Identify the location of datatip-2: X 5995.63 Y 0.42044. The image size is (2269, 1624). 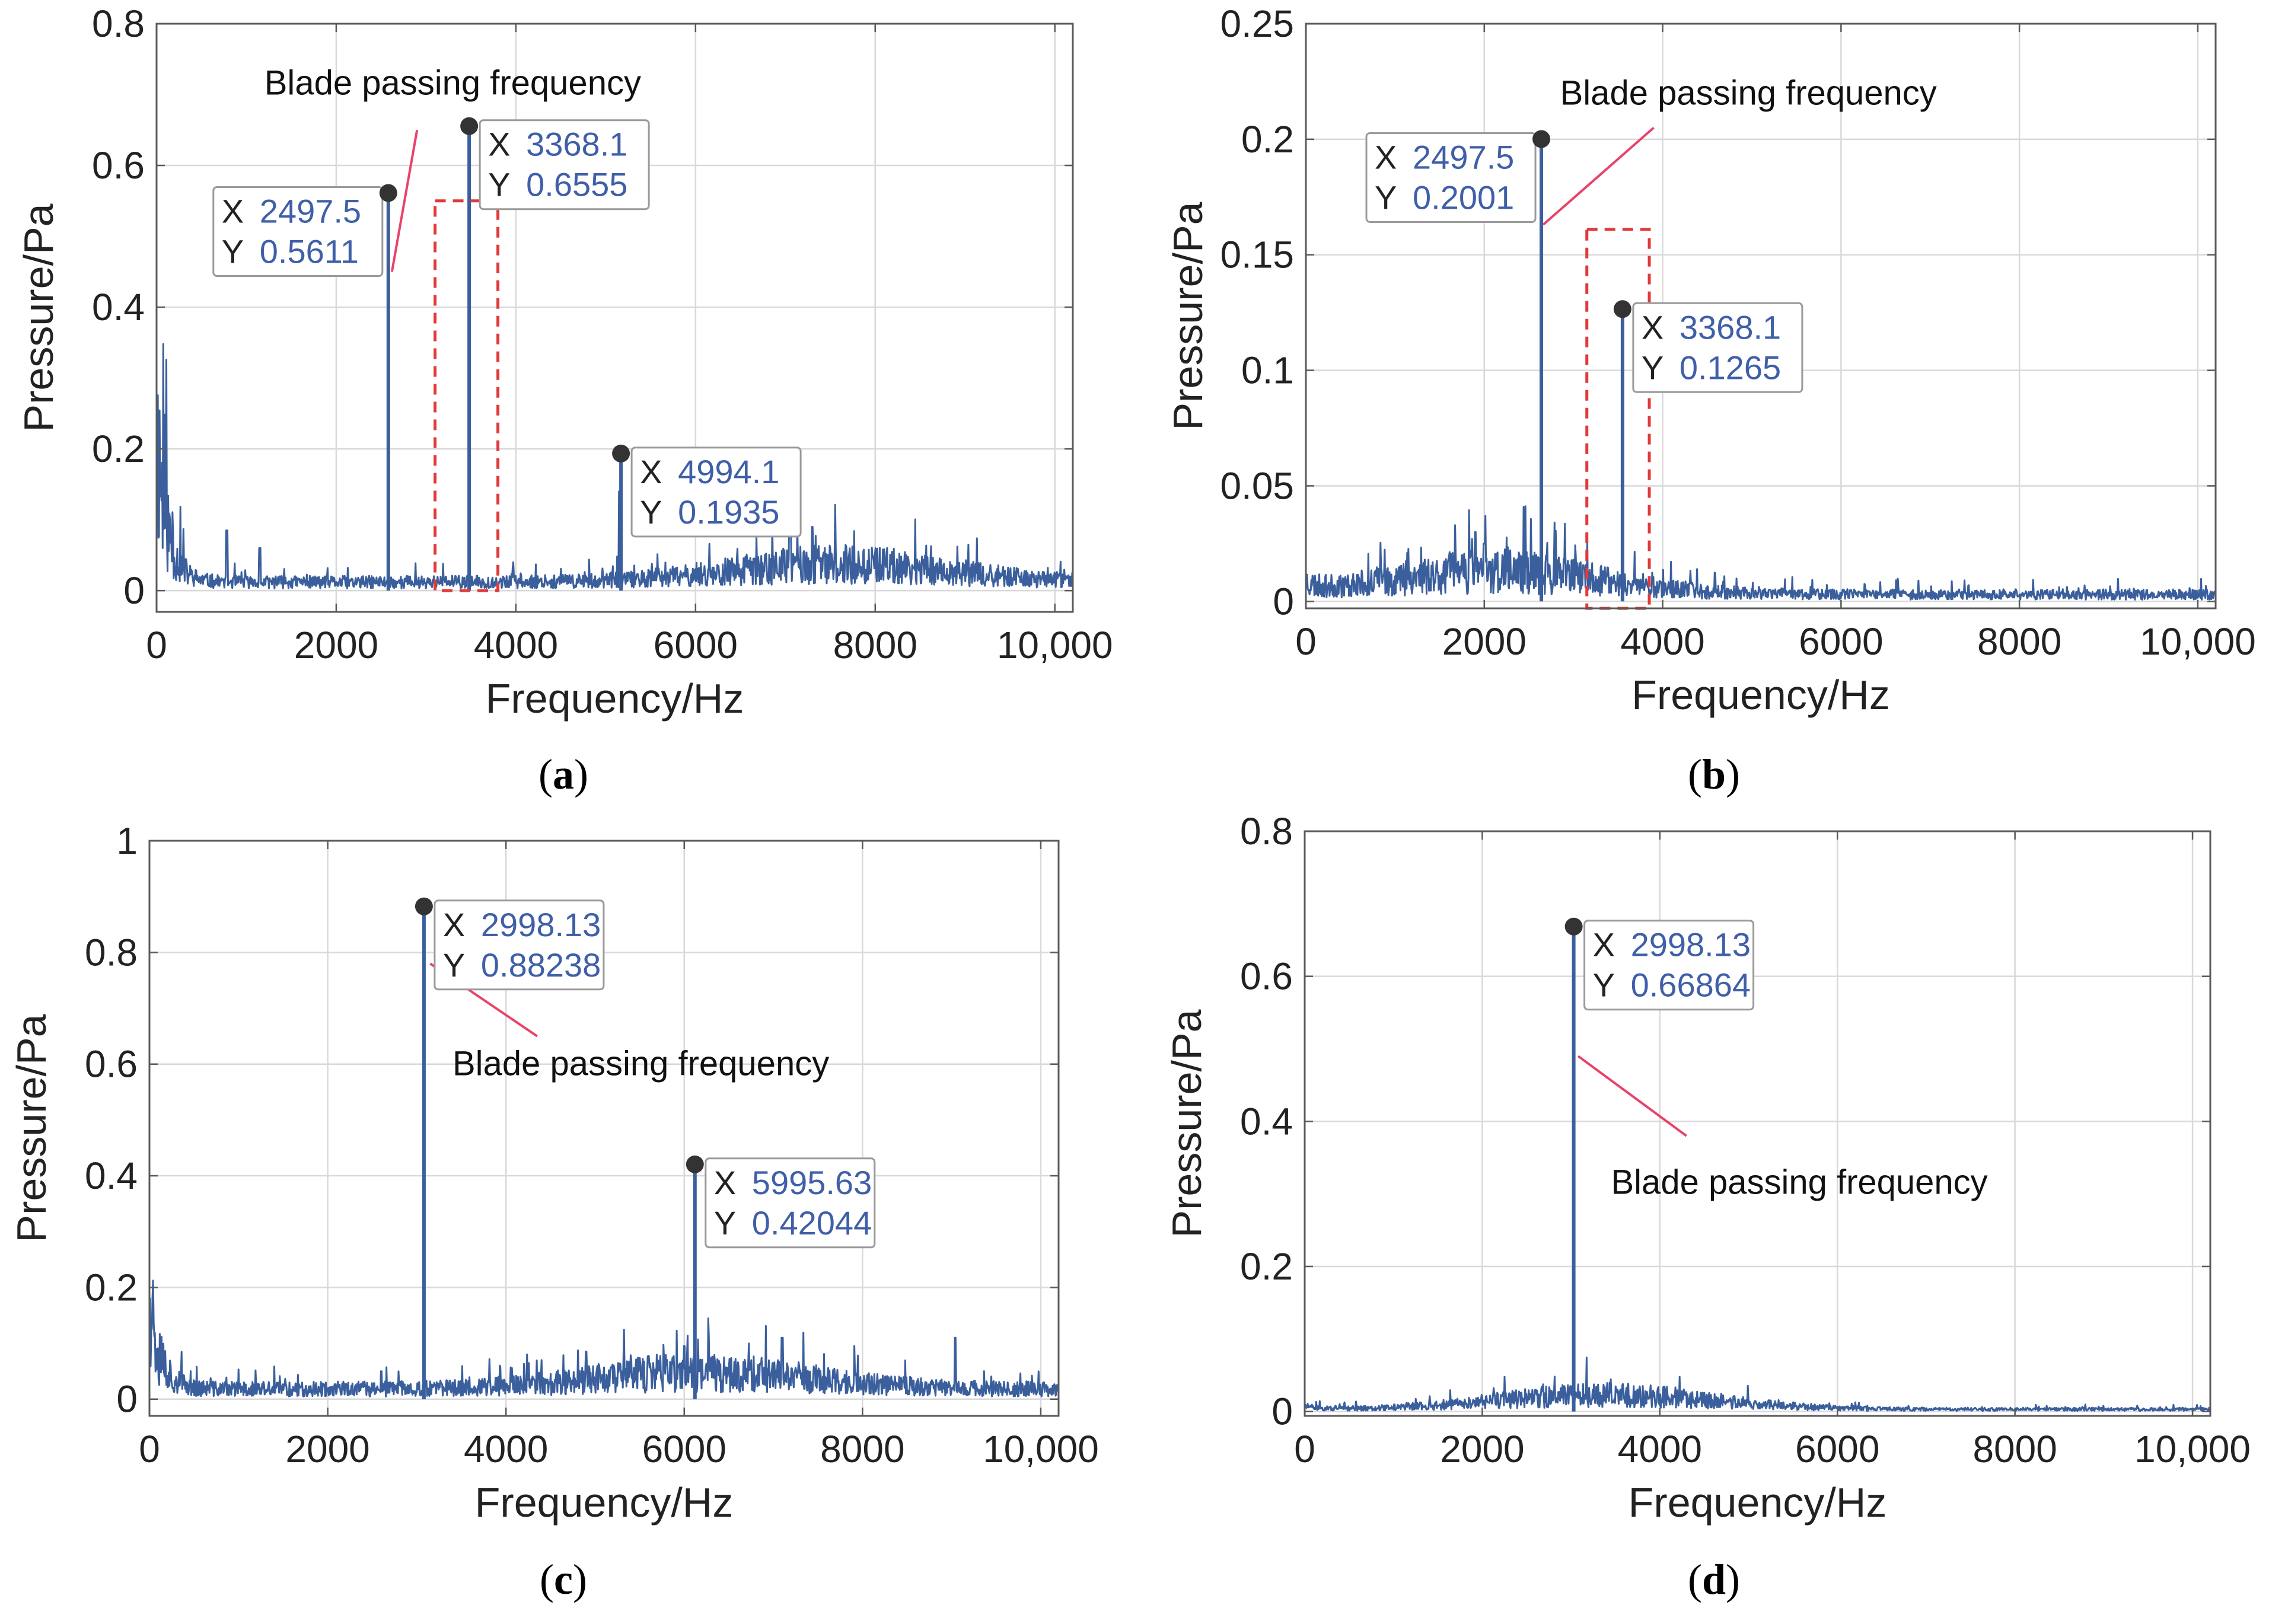
(790, 1203).